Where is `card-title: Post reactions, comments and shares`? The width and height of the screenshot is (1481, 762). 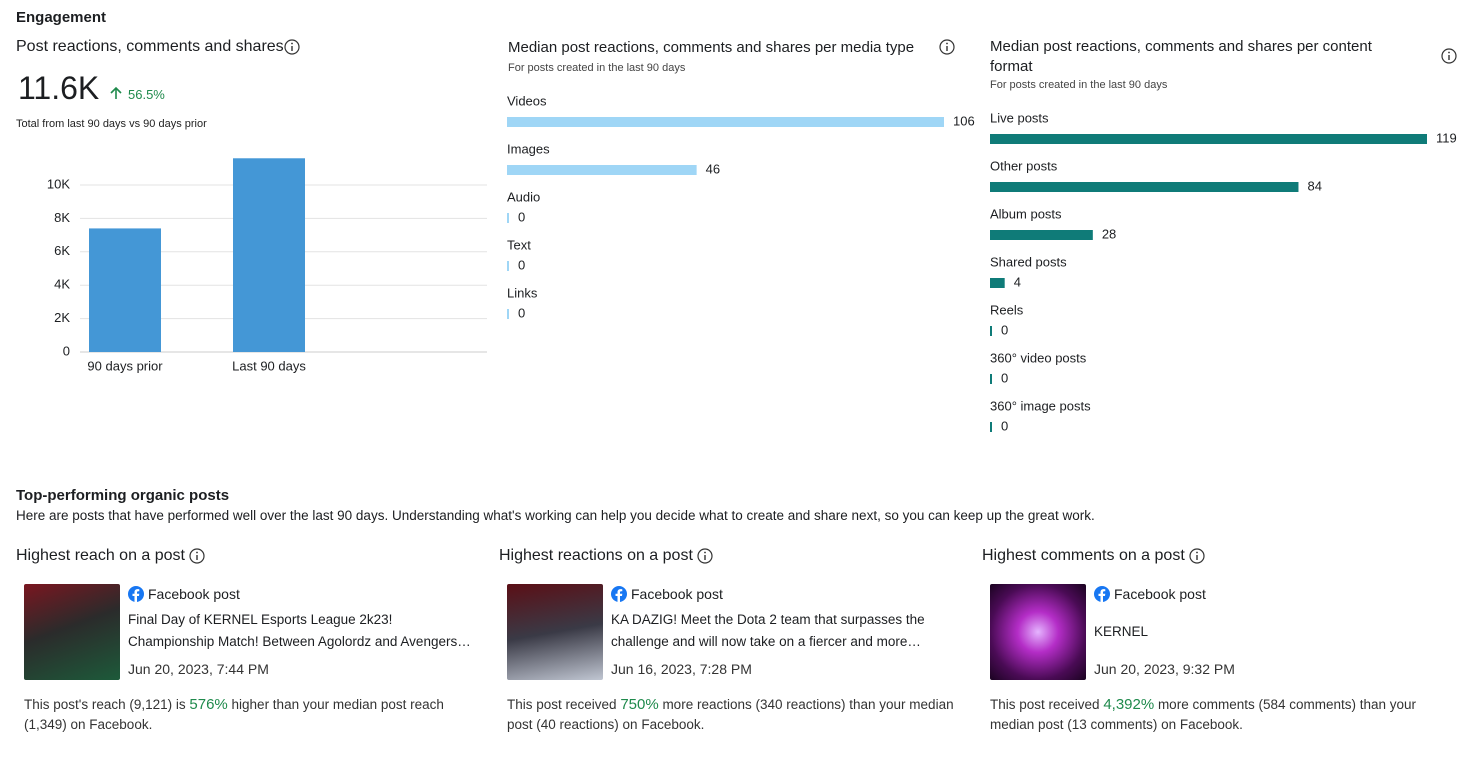
card-title: Post reactions, comments and shares is located at coordinates (150, 46).